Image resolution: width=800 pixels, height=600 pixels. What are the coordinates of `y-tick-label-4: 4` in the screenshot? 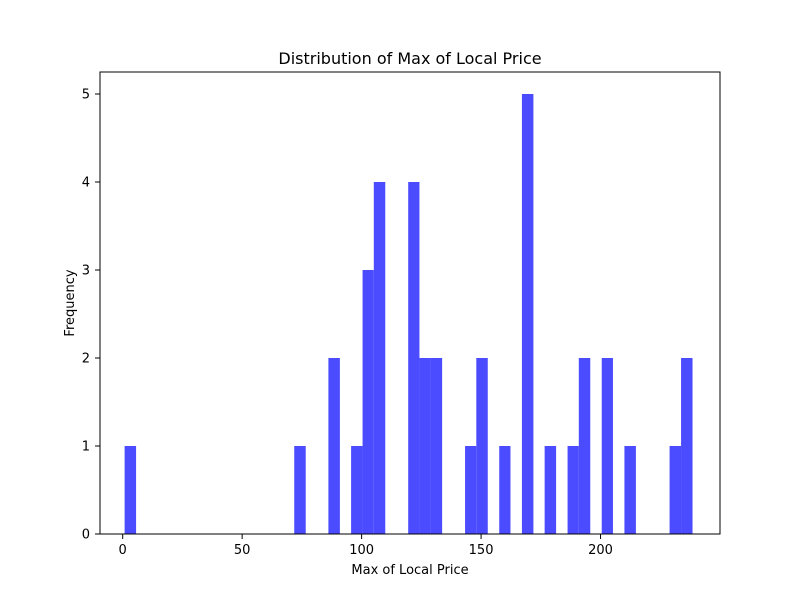 It's located at (86, 183).